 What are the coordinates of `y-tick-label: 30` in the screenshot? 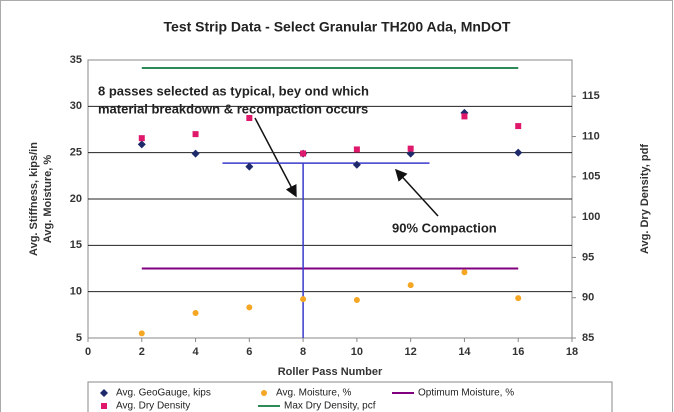 It's located at (76, 106).